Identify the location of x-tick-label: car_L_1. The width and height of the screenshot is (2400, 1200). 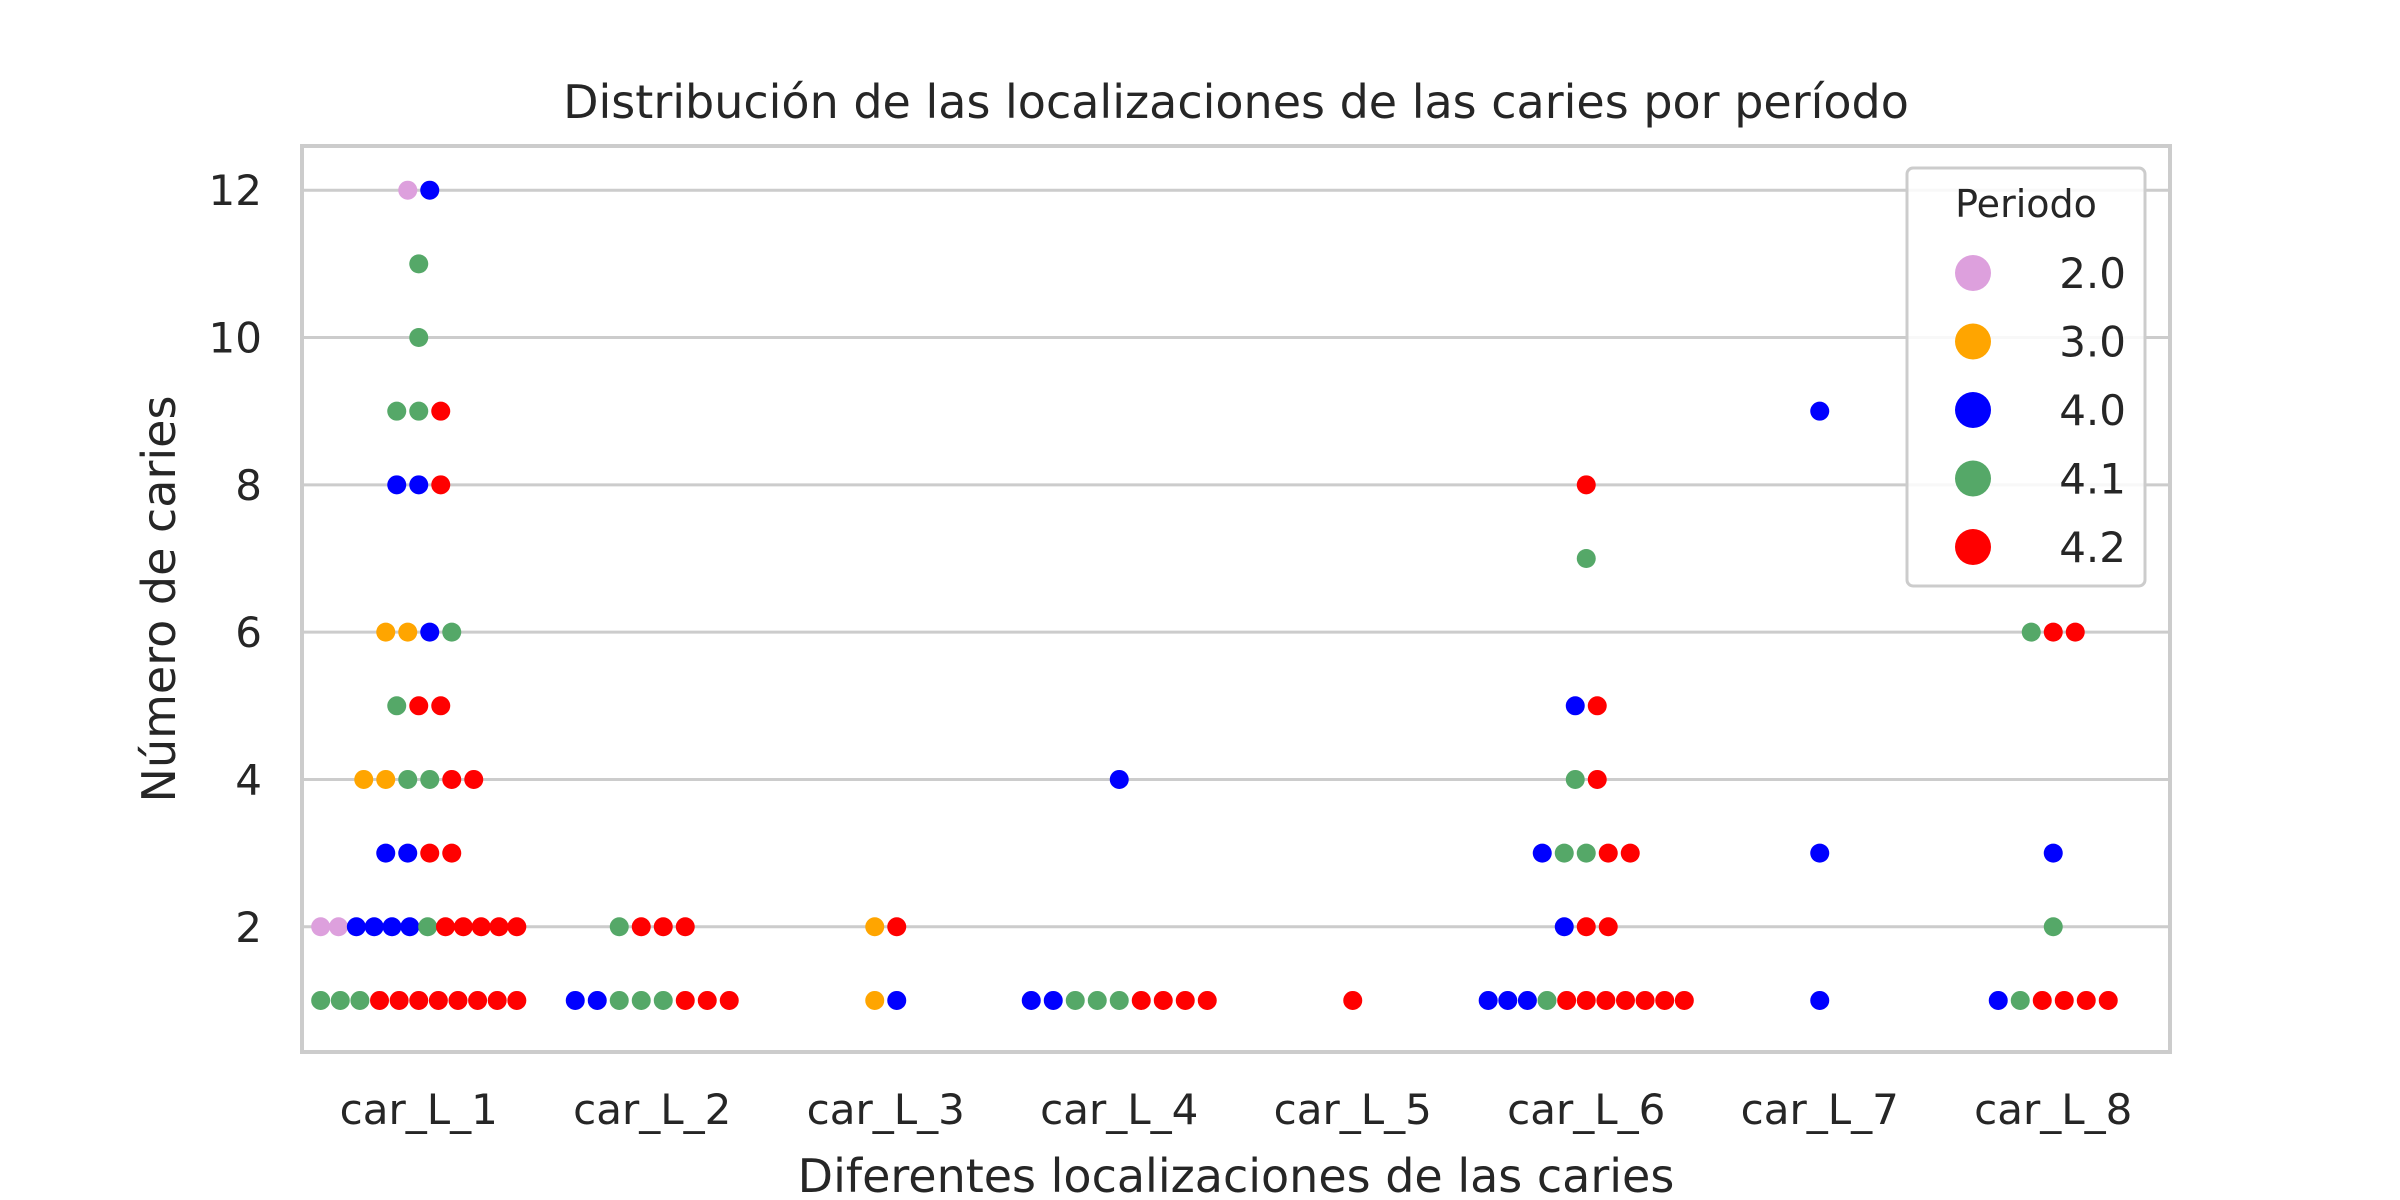
(419, 1109).